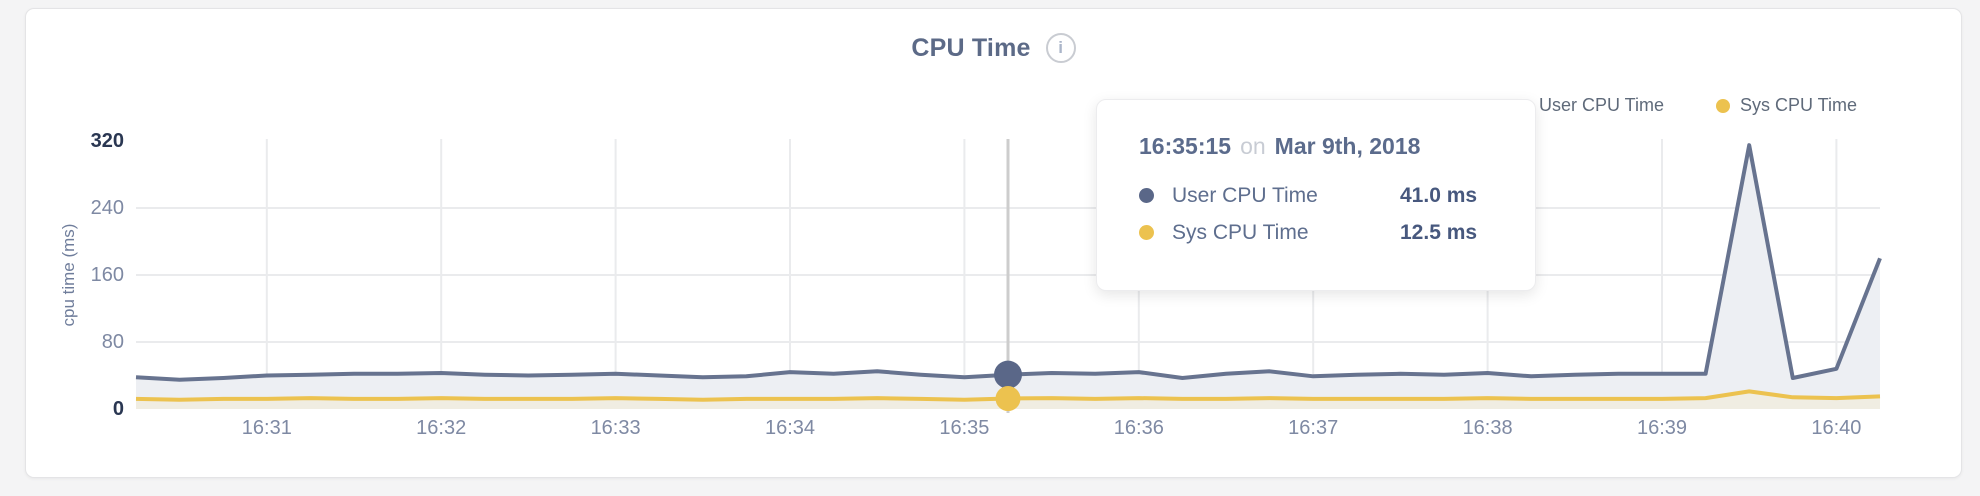 Image resolution: width=1980 pixels, height=496 pixels. I want to click on x-tick-label: 16:39, so click(1662, 428).